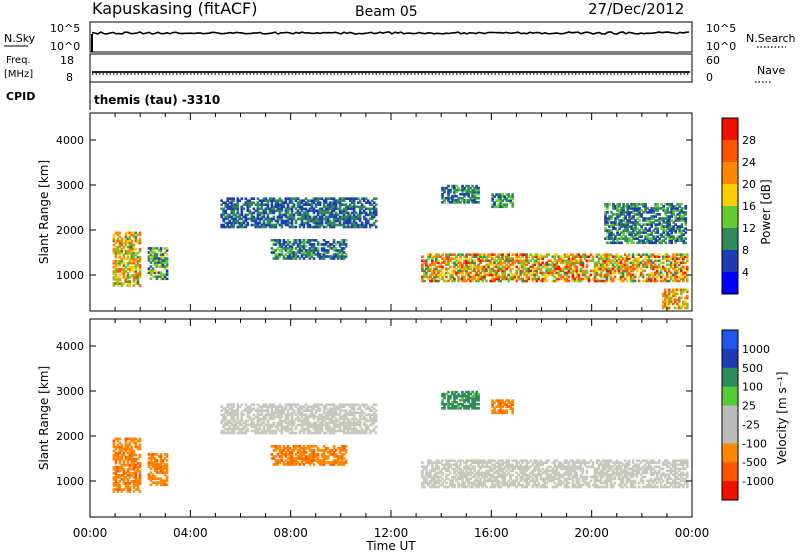 The width and height of the screenshot is (800, 554). I want to click on noise-sky-label: N.Sky, so click(20, 38).